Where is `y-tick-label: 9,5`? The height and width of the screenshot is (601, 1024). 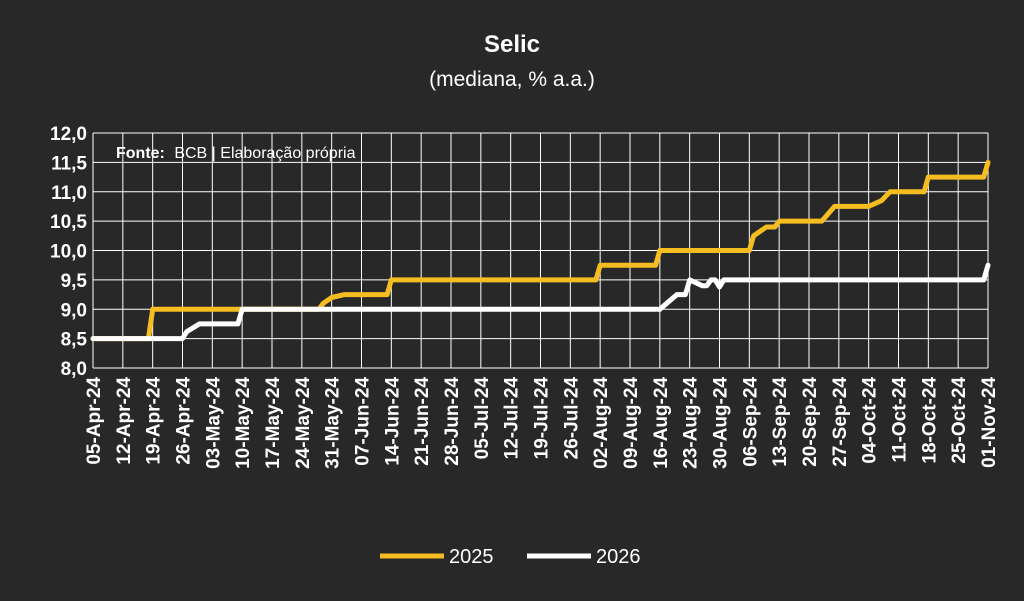 y-tick-label: 9,5 is located at coordinates (74, 281).